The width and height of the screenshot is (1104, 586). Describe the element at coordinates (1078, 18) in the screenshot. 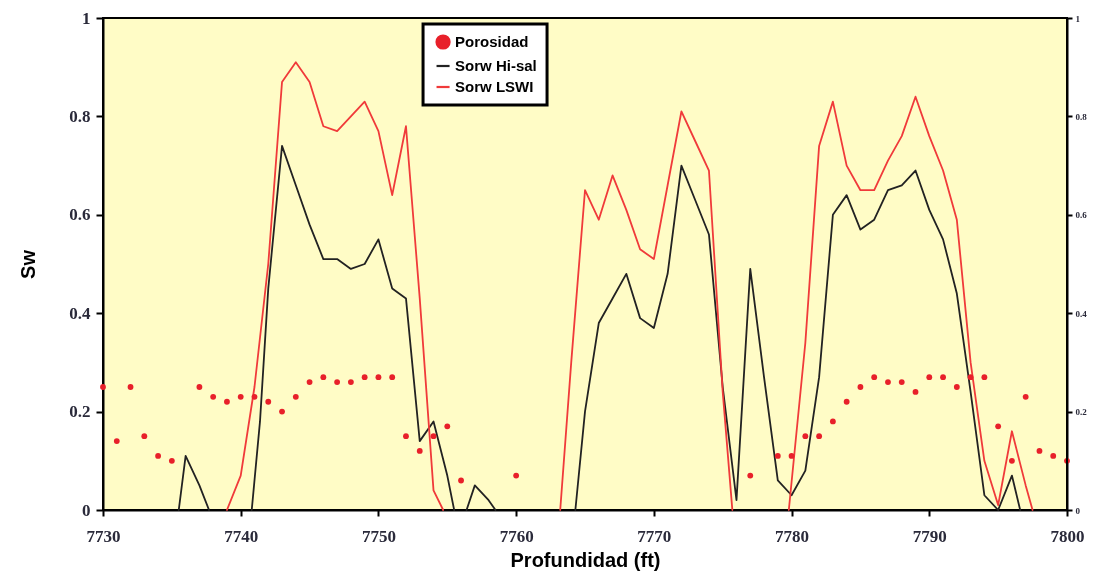

I see `y2-tick-label: 1` at that location.